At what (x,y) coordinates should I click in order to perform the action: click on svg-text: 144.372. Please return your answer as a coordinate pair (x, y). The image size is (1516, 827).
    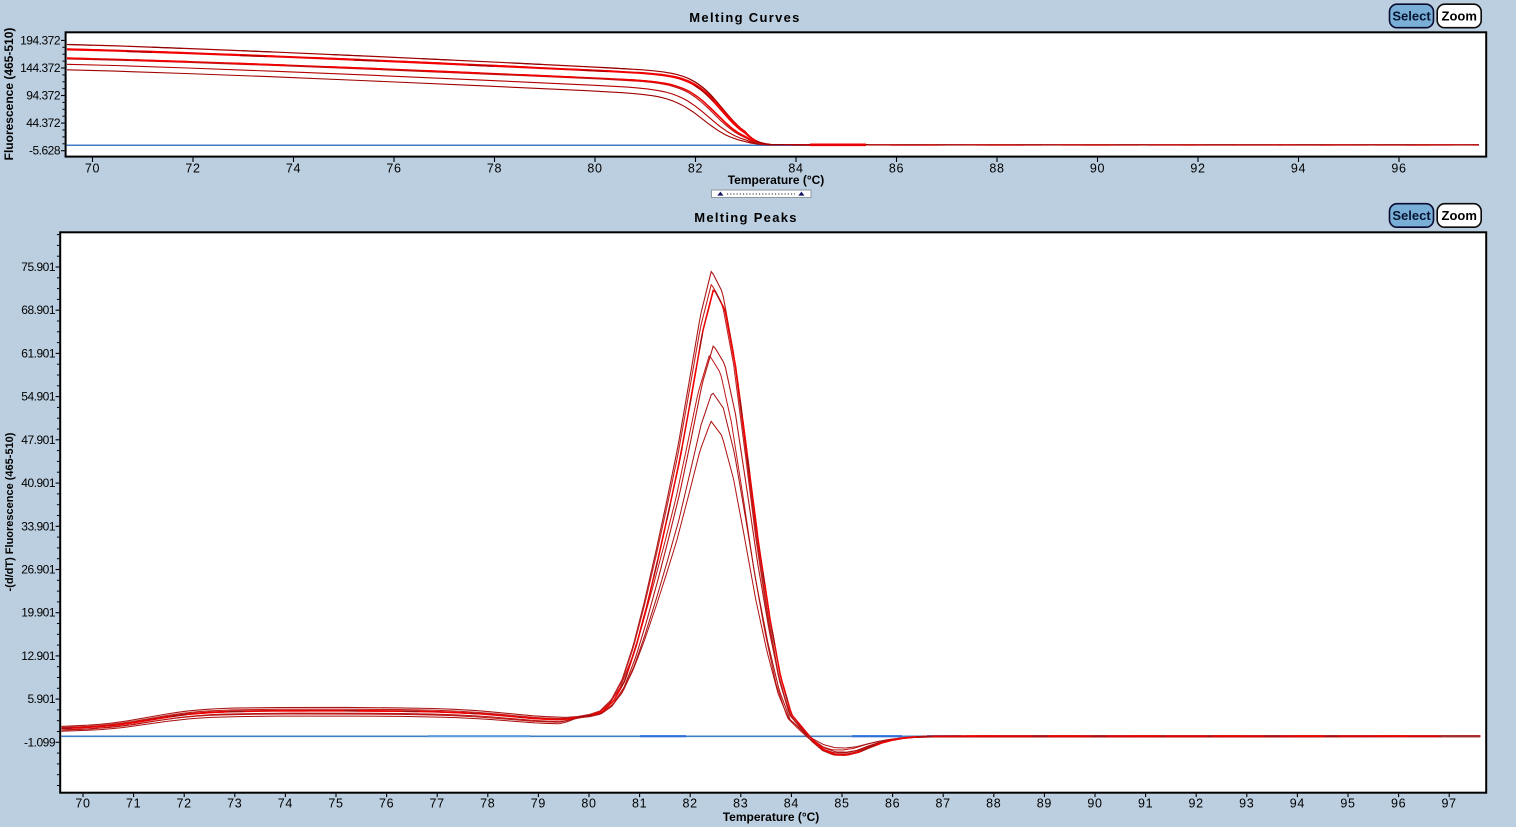
    Looking at the image, I should click on (40, 68).